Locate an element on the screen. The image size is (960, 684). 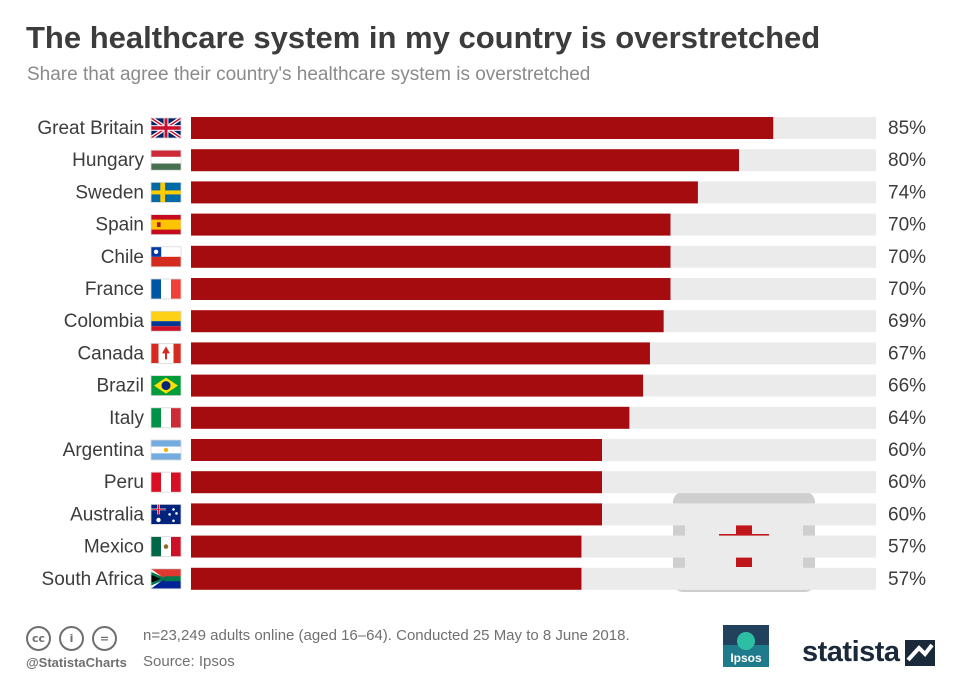
bar-row: Brazil 66% is located at coordinates (511, 385).